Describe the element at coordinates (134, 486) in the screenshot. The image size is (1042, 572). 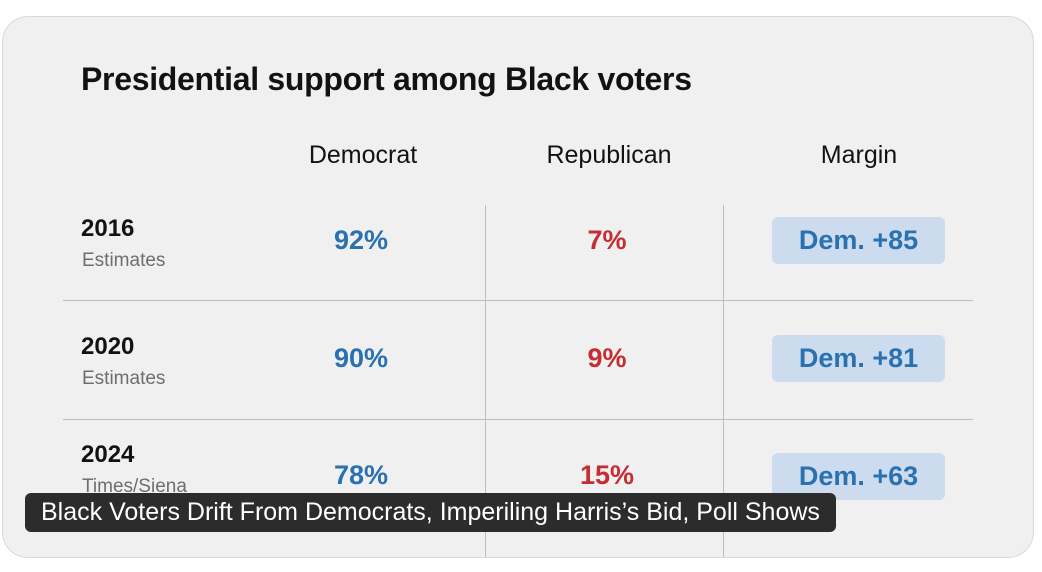
I see `row-source: Times/Siena` at that location.